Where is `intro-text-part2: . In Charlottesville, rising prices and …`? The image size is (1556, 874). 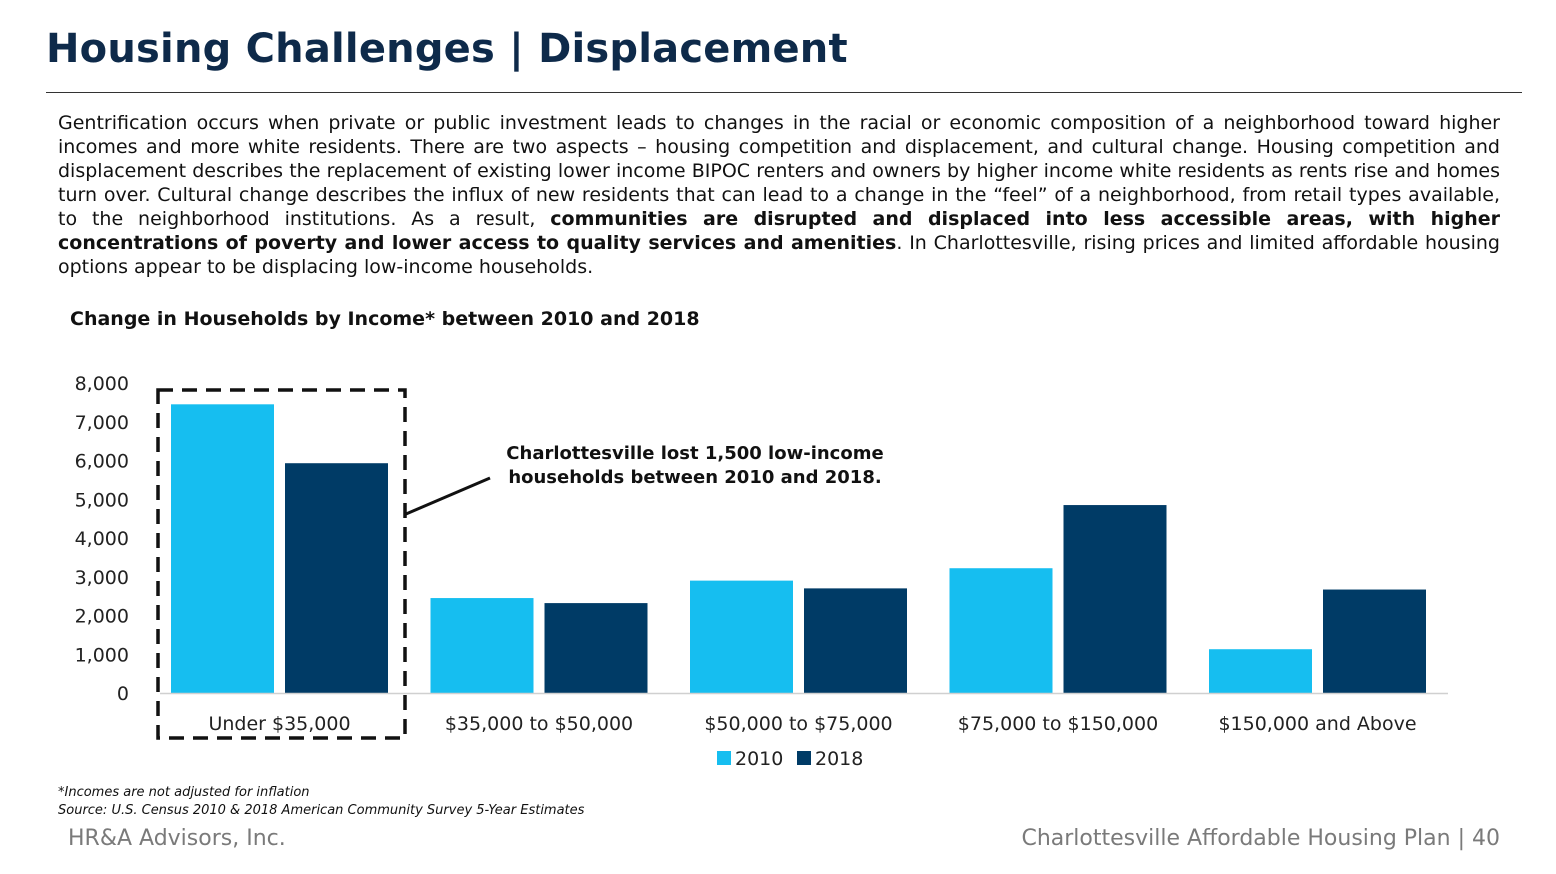 intro-text-part2: . In Charlottesville, rising prices and … is located at coordinates (779, 255).